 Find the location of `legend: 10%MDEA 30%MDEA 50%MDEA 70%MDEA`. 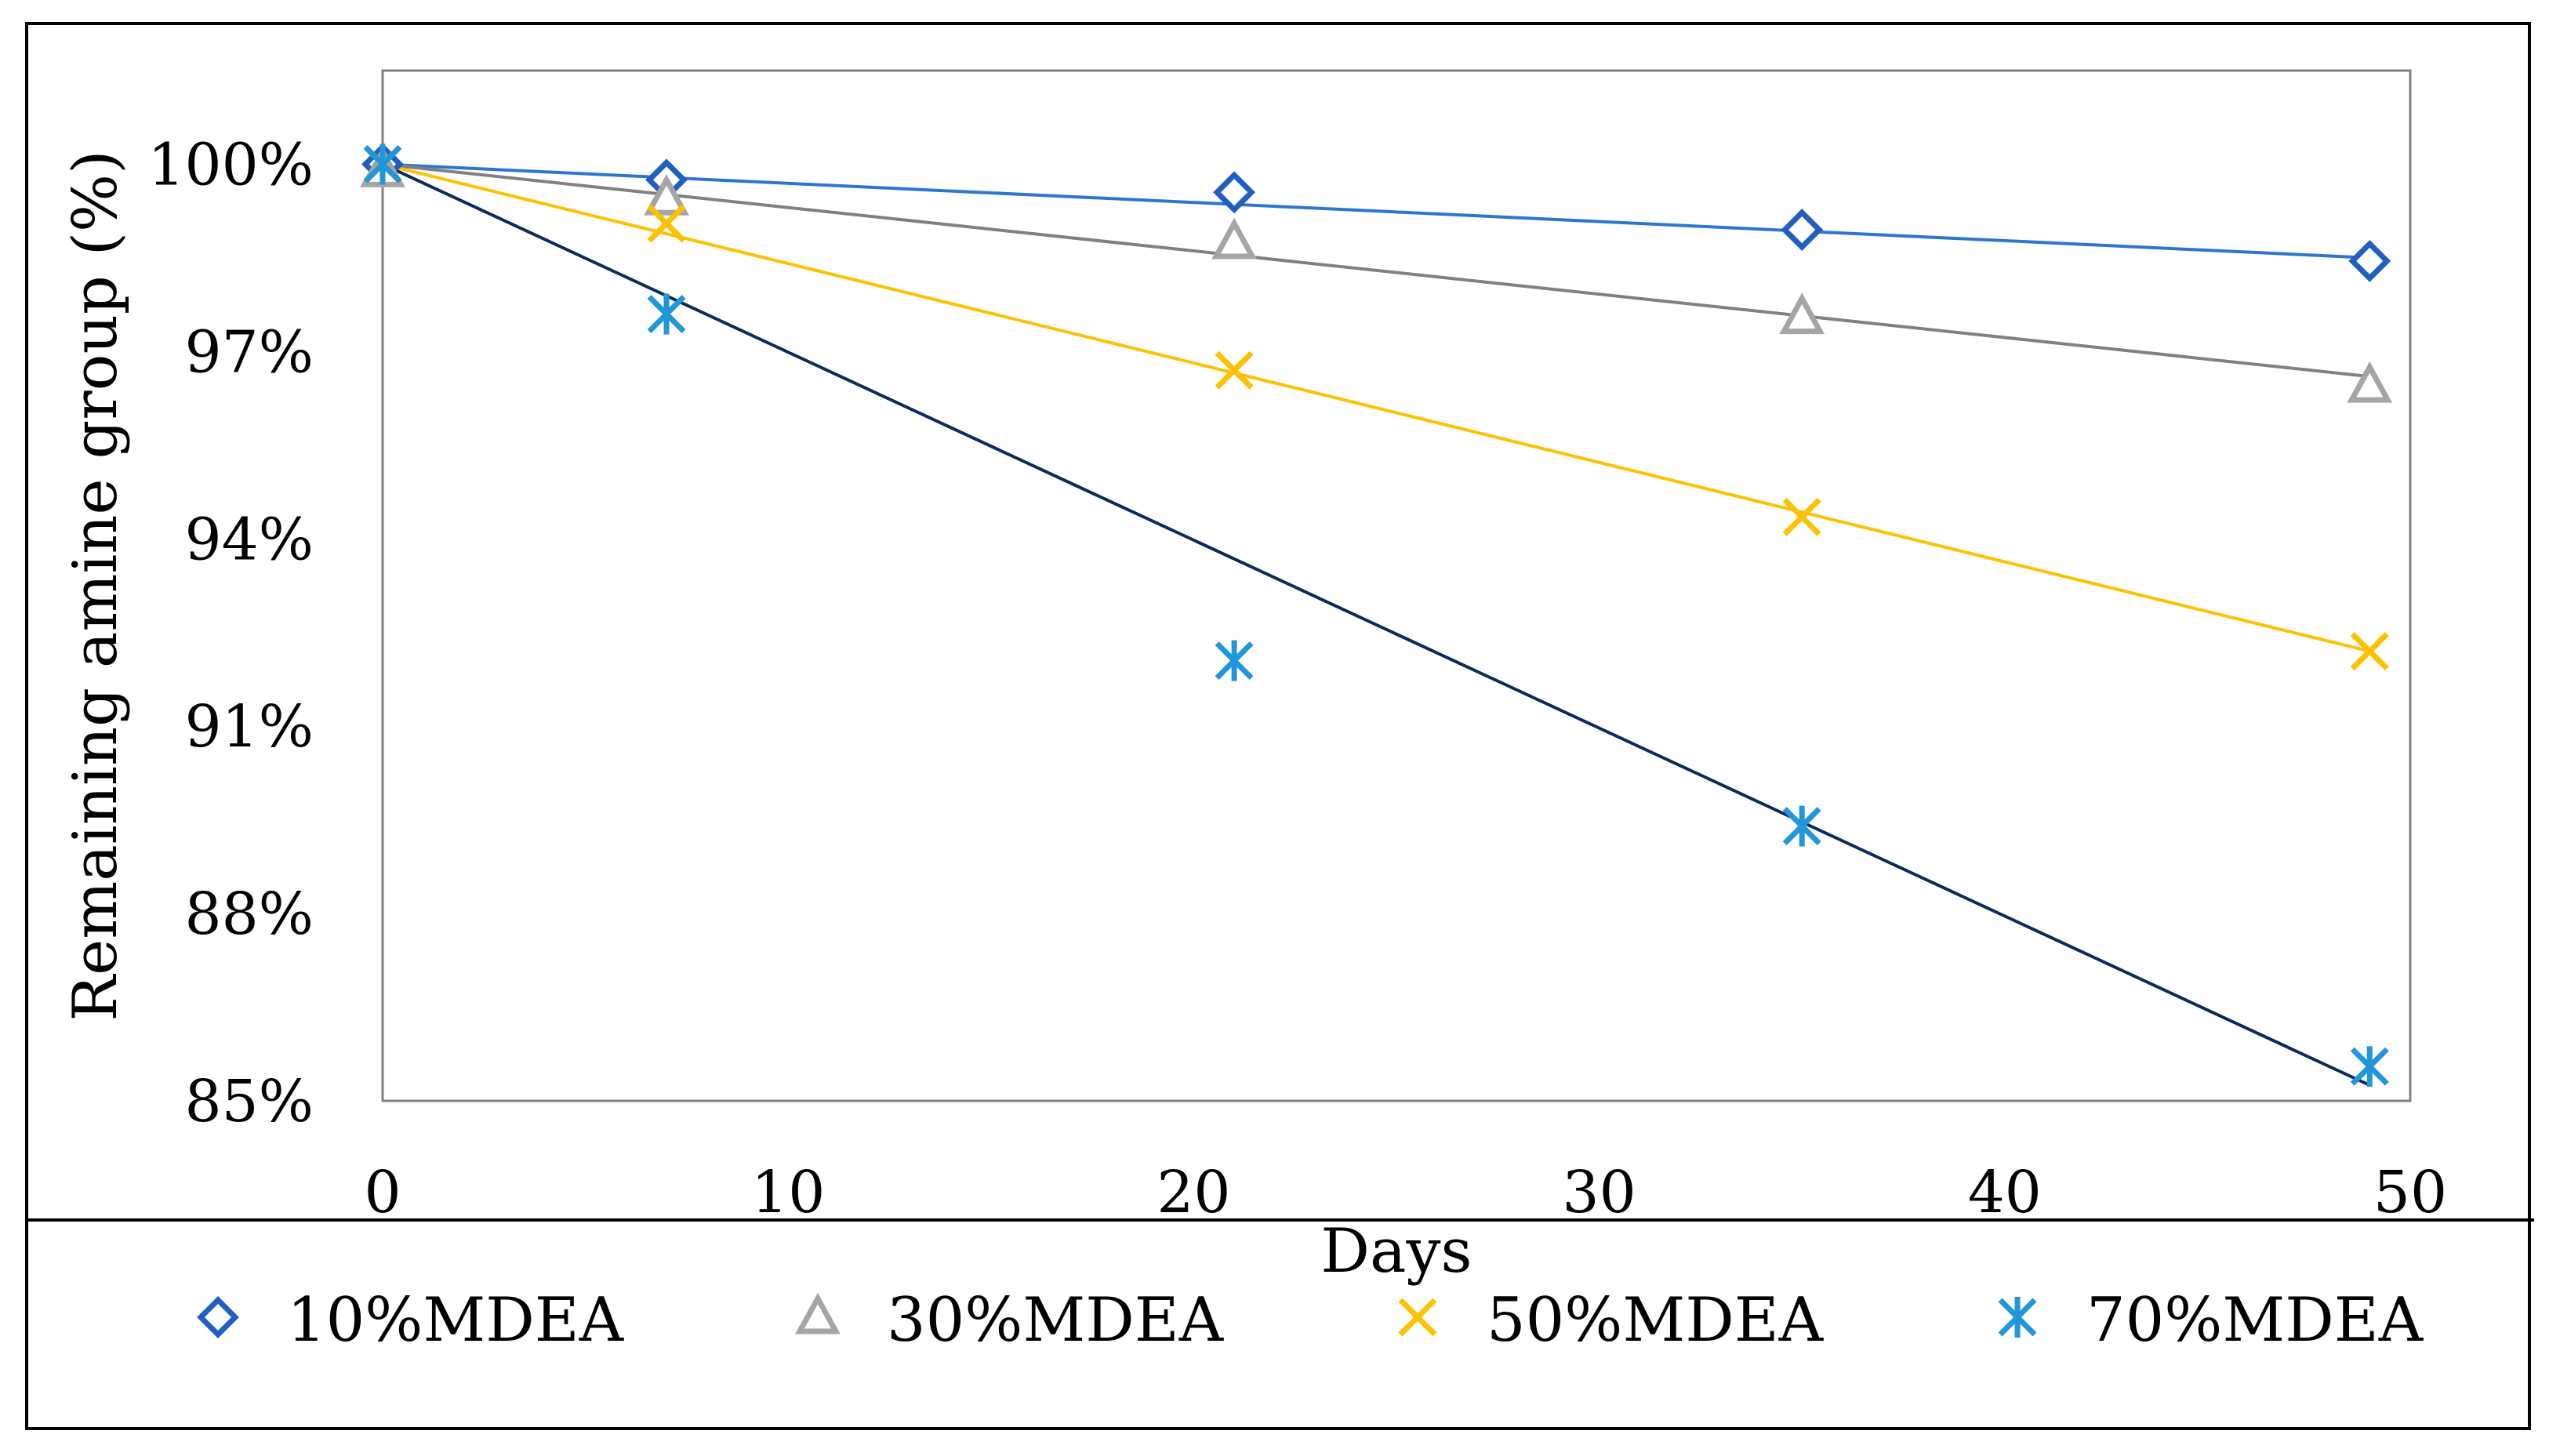

legend: 10%MDEA 30%MDEA 50%MDEA 70%MDEA is located at coordinates (1310, 1320).